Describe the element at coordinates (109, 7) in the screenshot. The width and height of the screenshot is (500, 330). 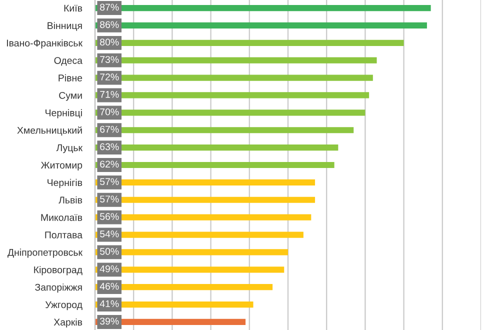
I see `data-label: 87%` at that location.